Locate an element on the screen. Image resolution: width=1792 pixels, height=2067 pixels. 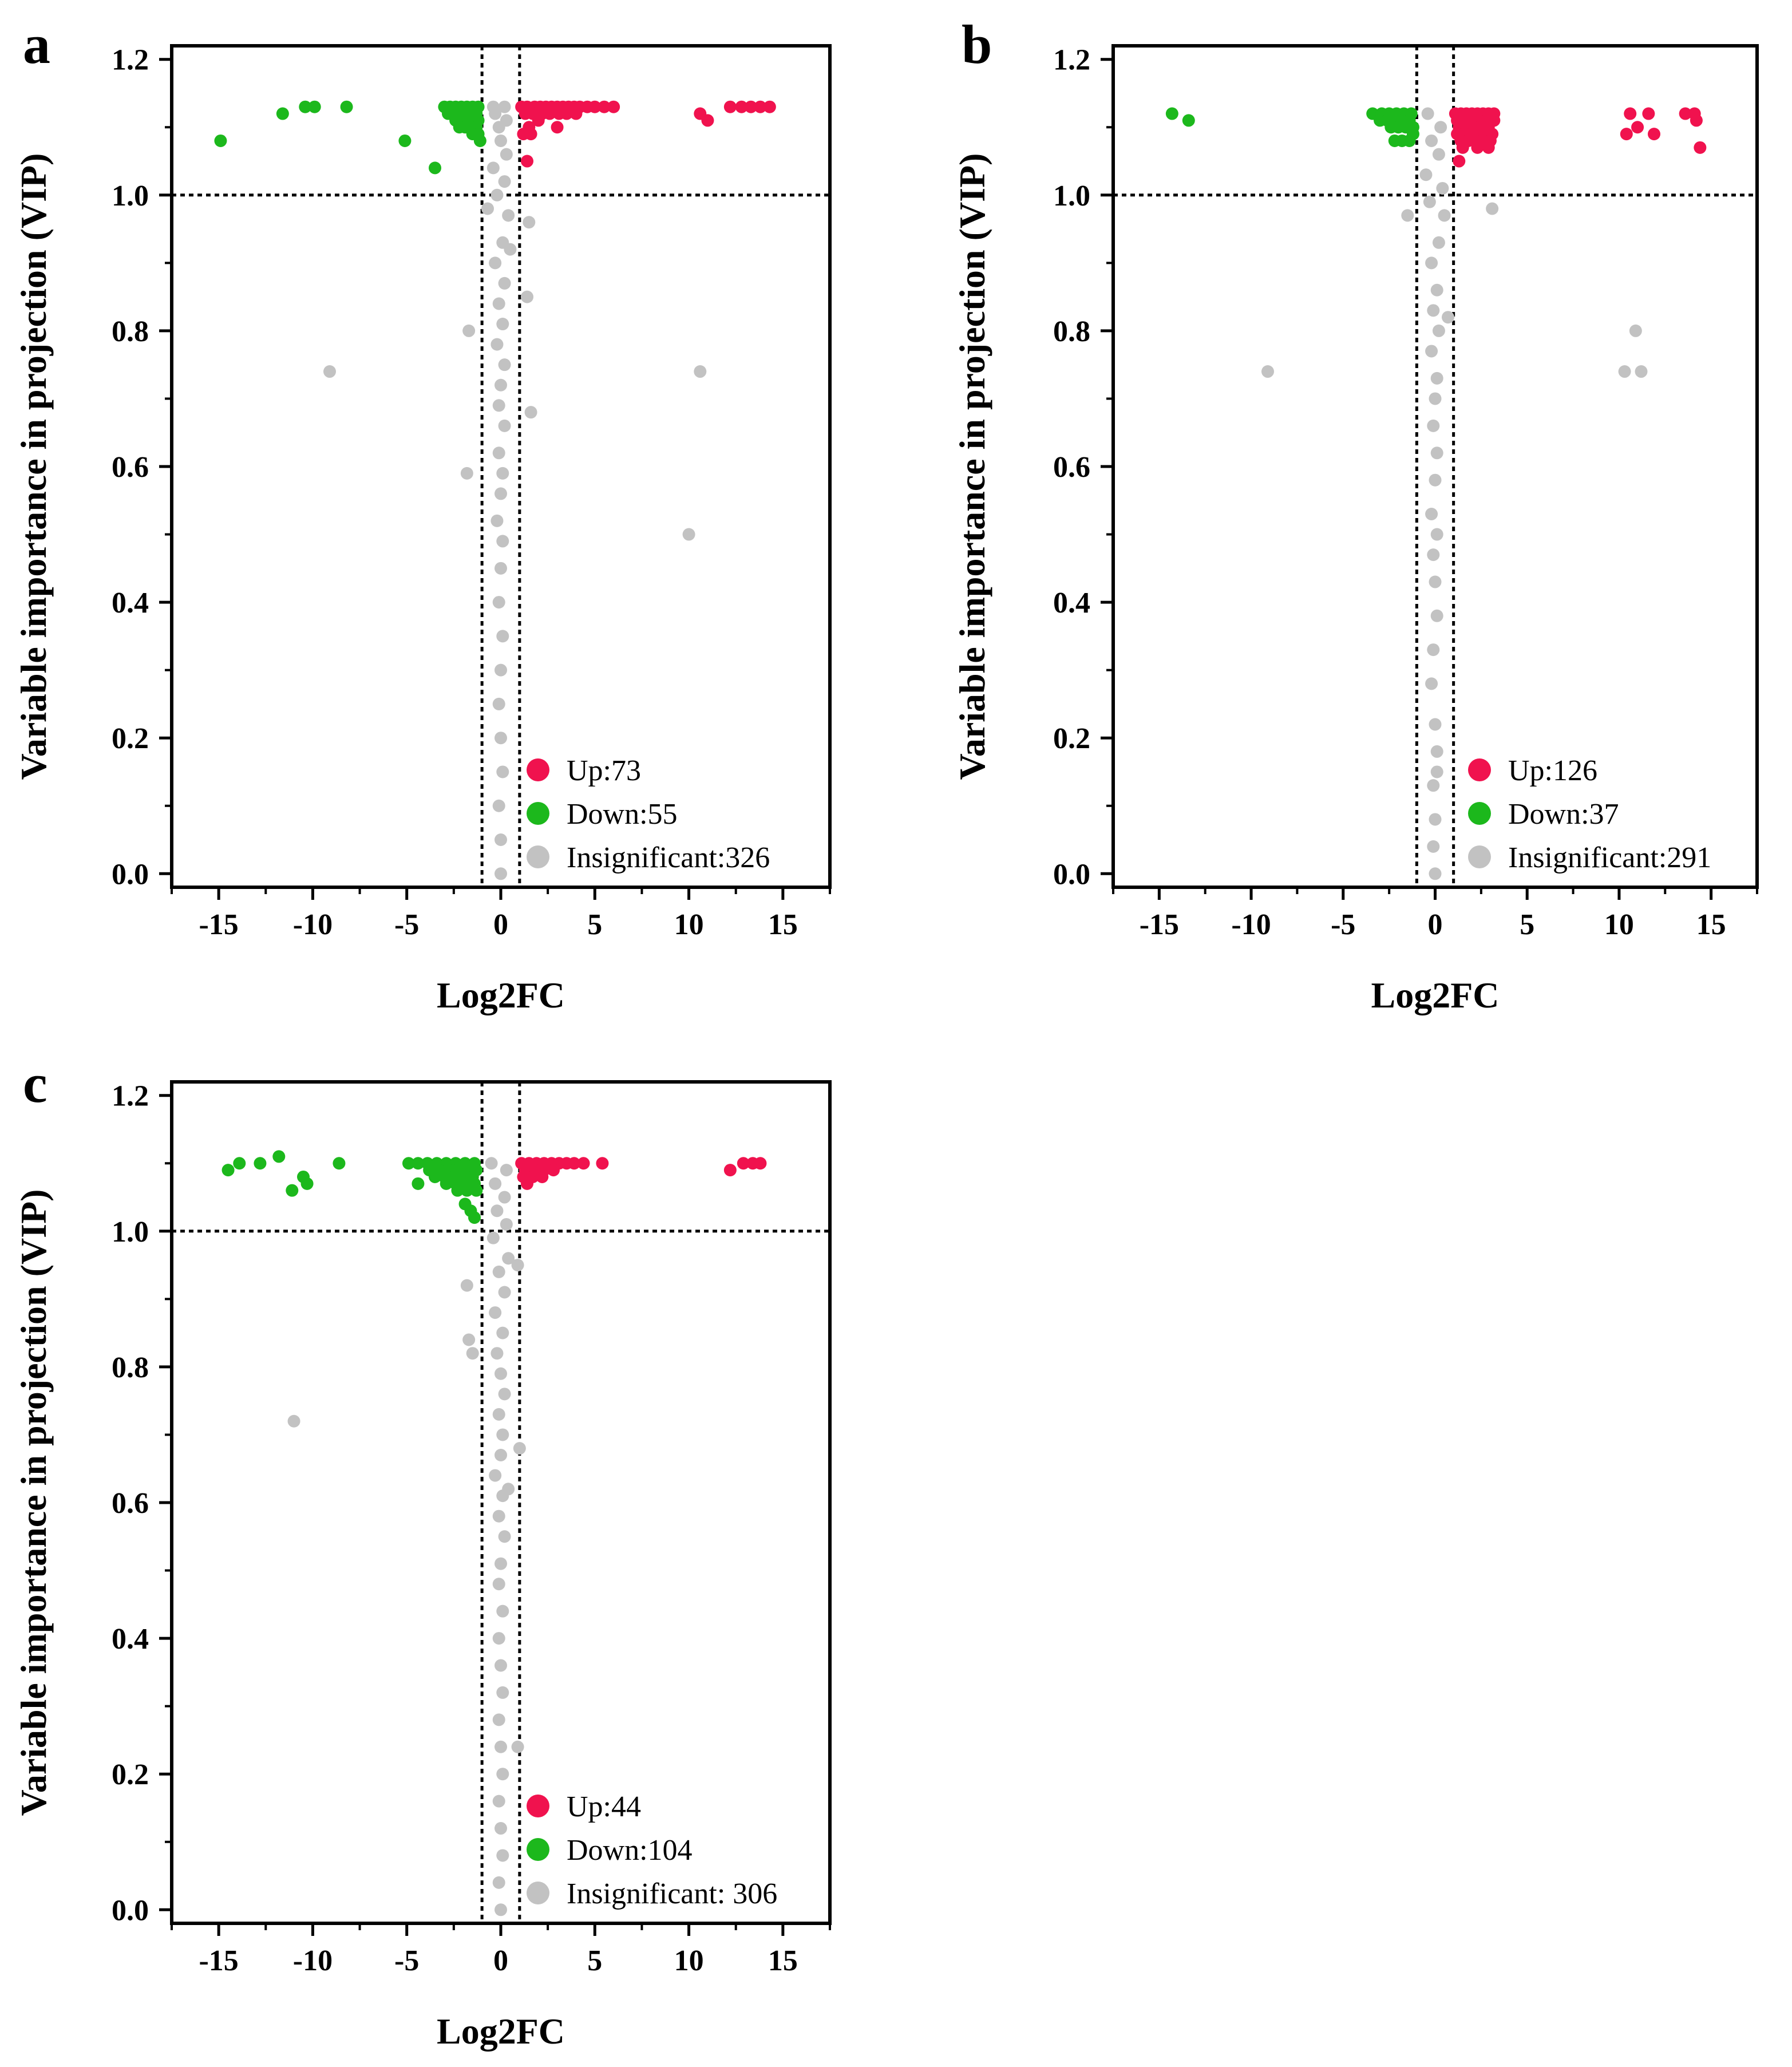
legend-label-down: Down:55 is located at coordinates (622, 814).